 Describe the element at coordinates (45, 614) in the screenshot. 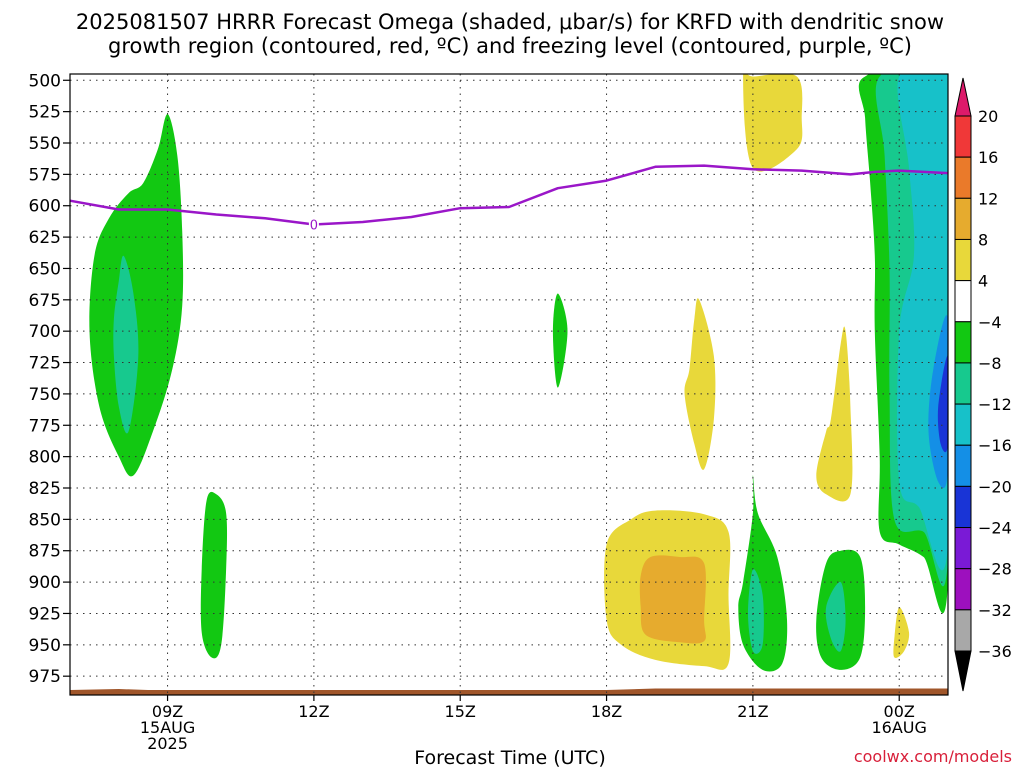

I see `y-tick-label-17: 925` at that location.